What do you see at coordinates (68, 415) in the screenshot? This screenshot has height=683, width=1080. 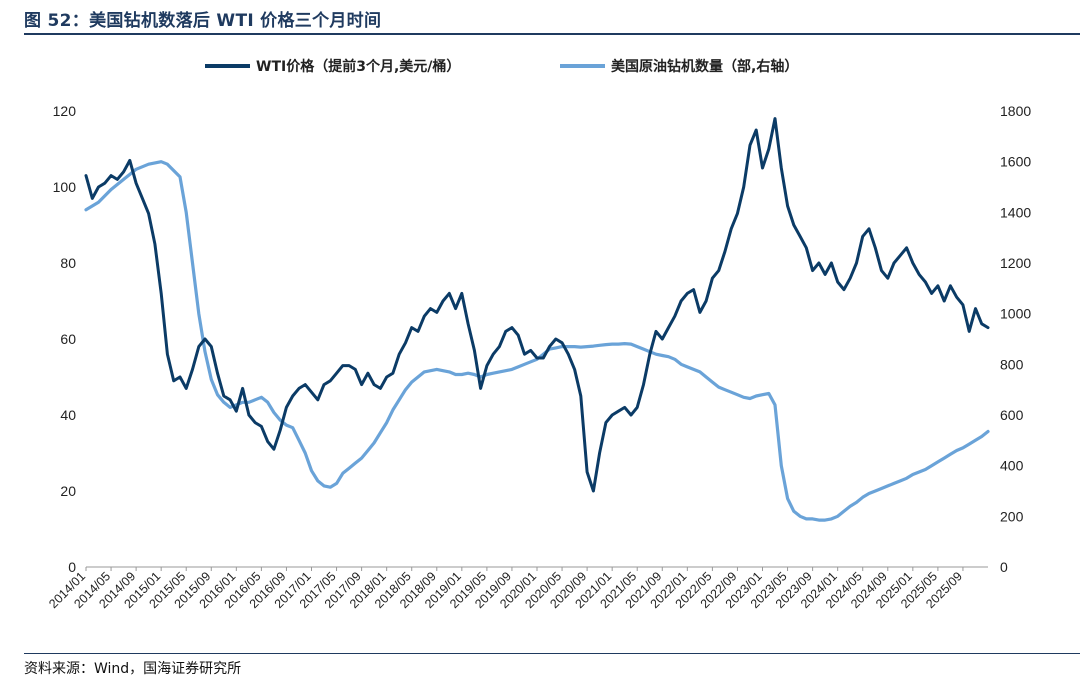 I see `left-tick-label: 40` at bounding box center [68, 415].